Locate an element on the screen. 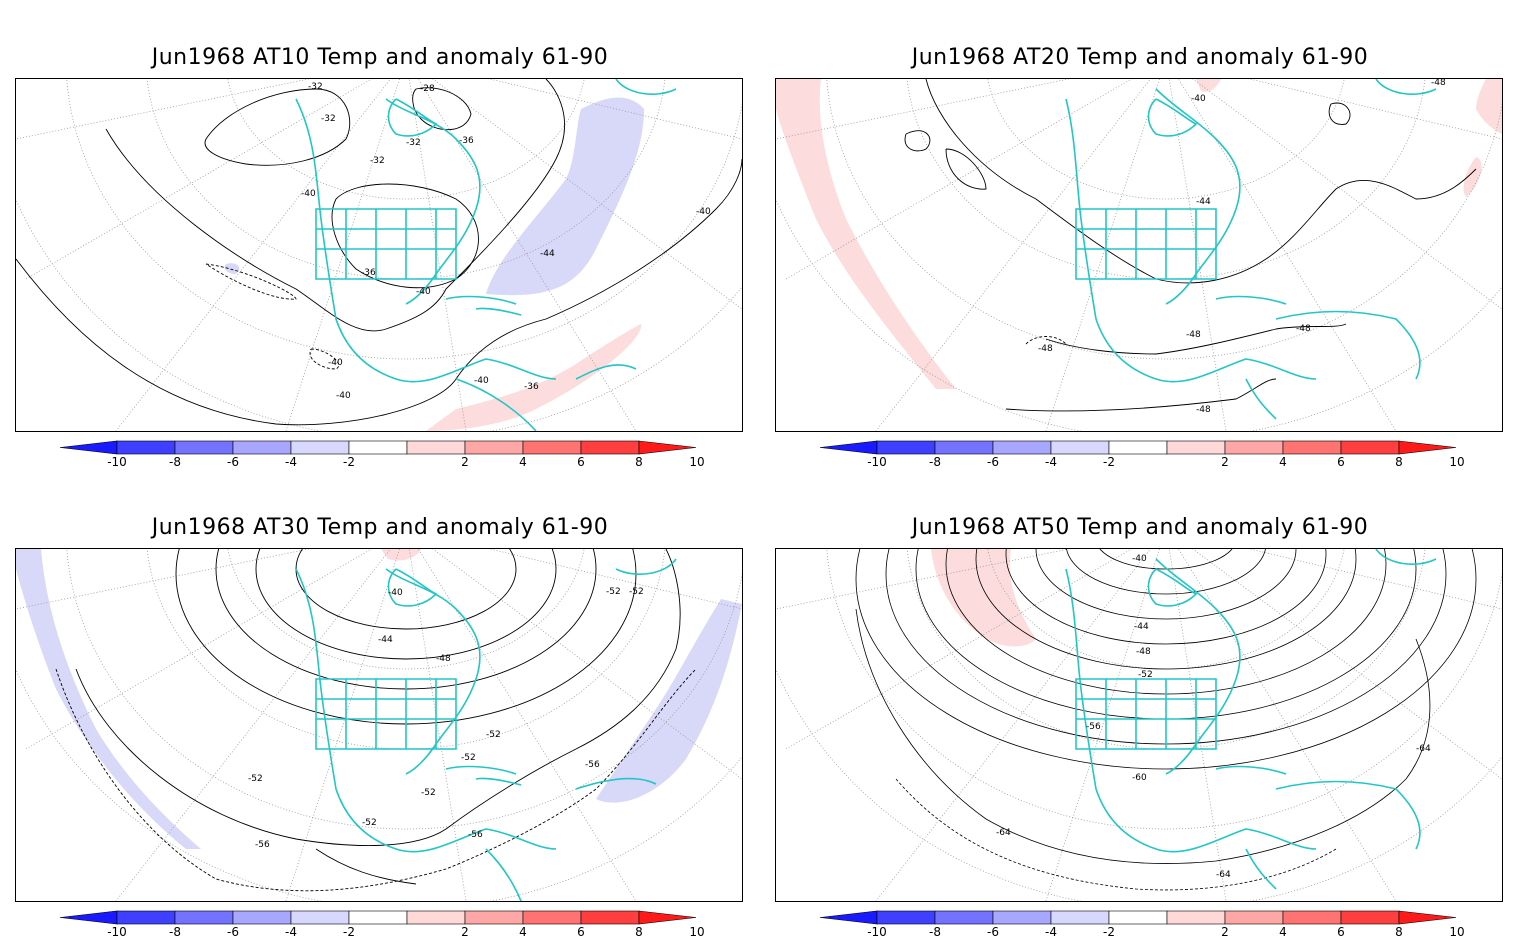 The height and width of the screenshot is (940, 1520). colorbar-tick-label: 2 is located at coordinates (465, 931).